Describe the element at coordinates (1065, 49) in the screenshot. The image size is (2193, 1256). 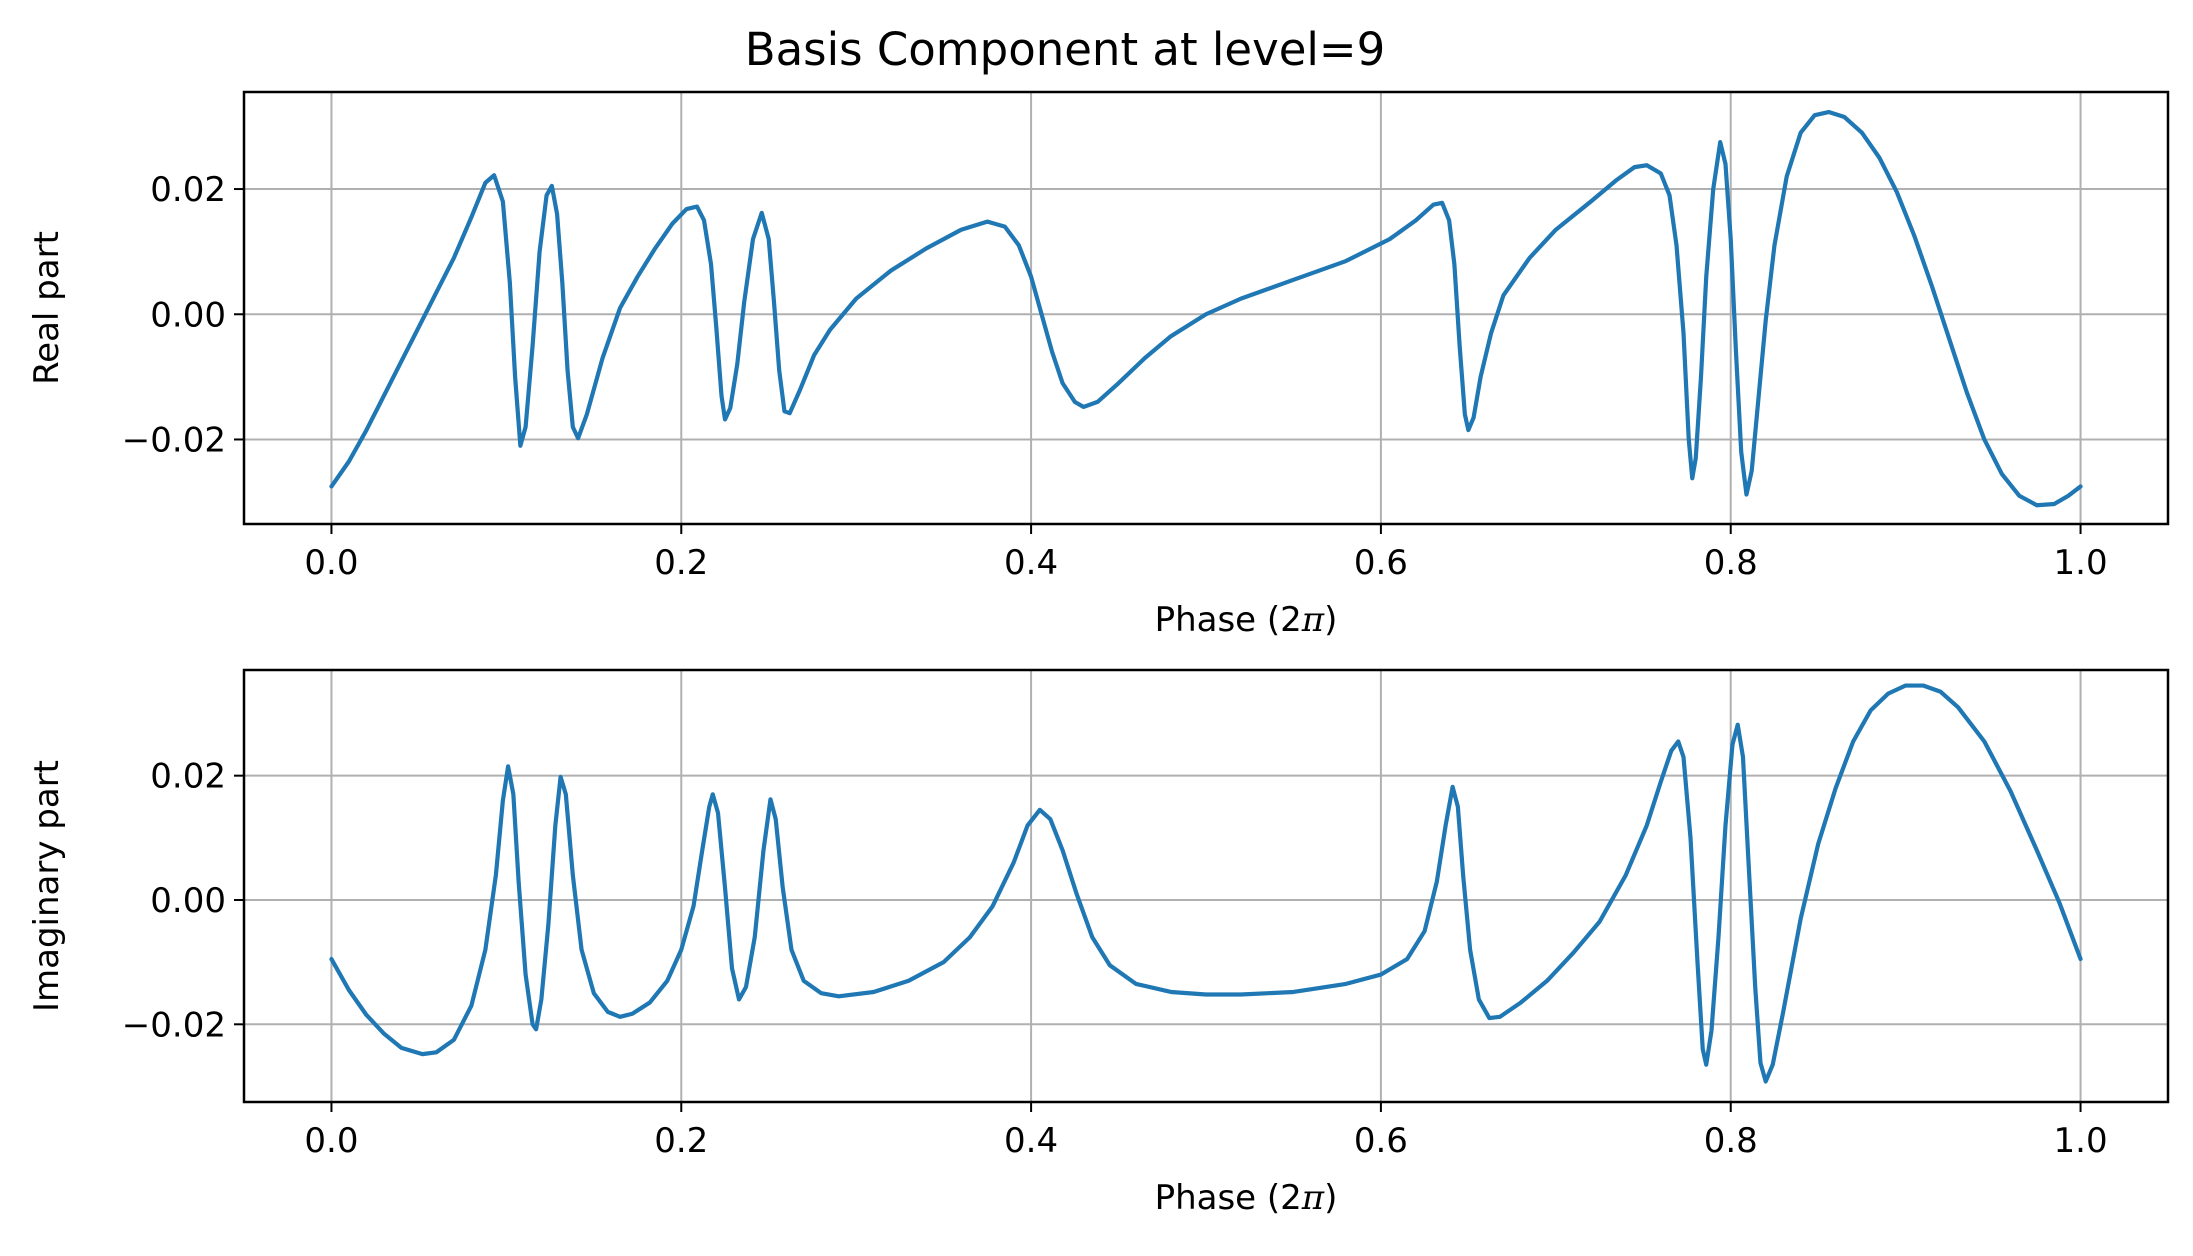
I see `chart-title: Basis Component at level=9` at that location.